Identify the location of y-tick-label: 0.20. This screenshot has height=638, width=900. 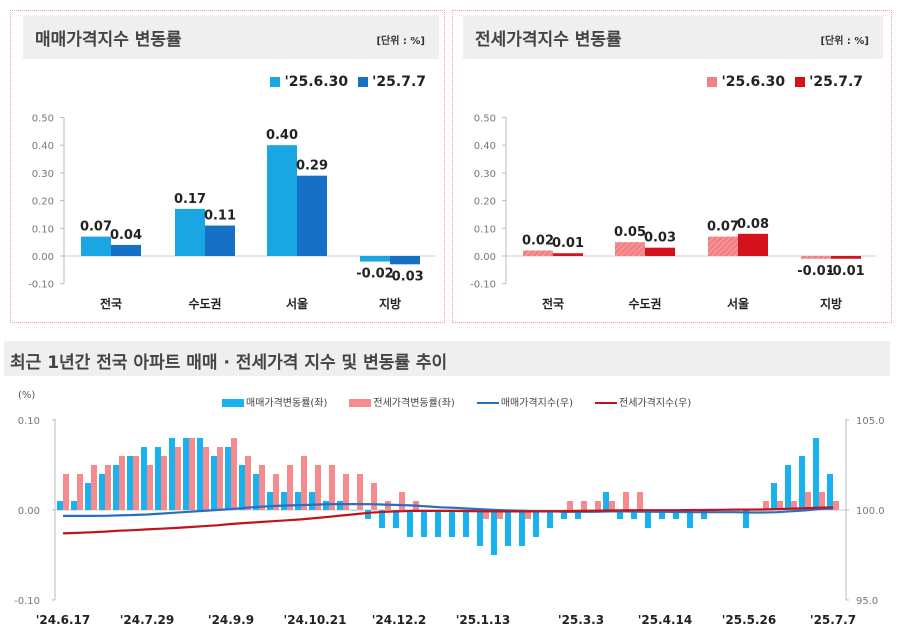
(43, 202).